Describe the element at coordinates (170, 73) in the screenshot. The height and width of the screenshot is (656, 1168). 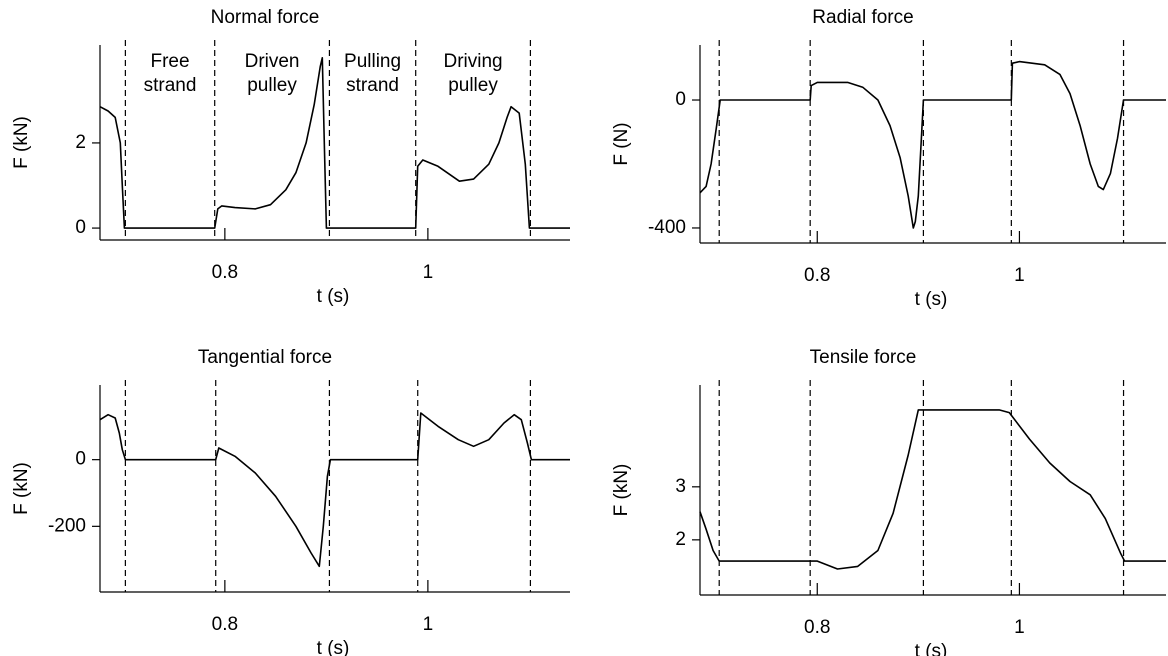
I see `phase-label: Free strand` at that location.